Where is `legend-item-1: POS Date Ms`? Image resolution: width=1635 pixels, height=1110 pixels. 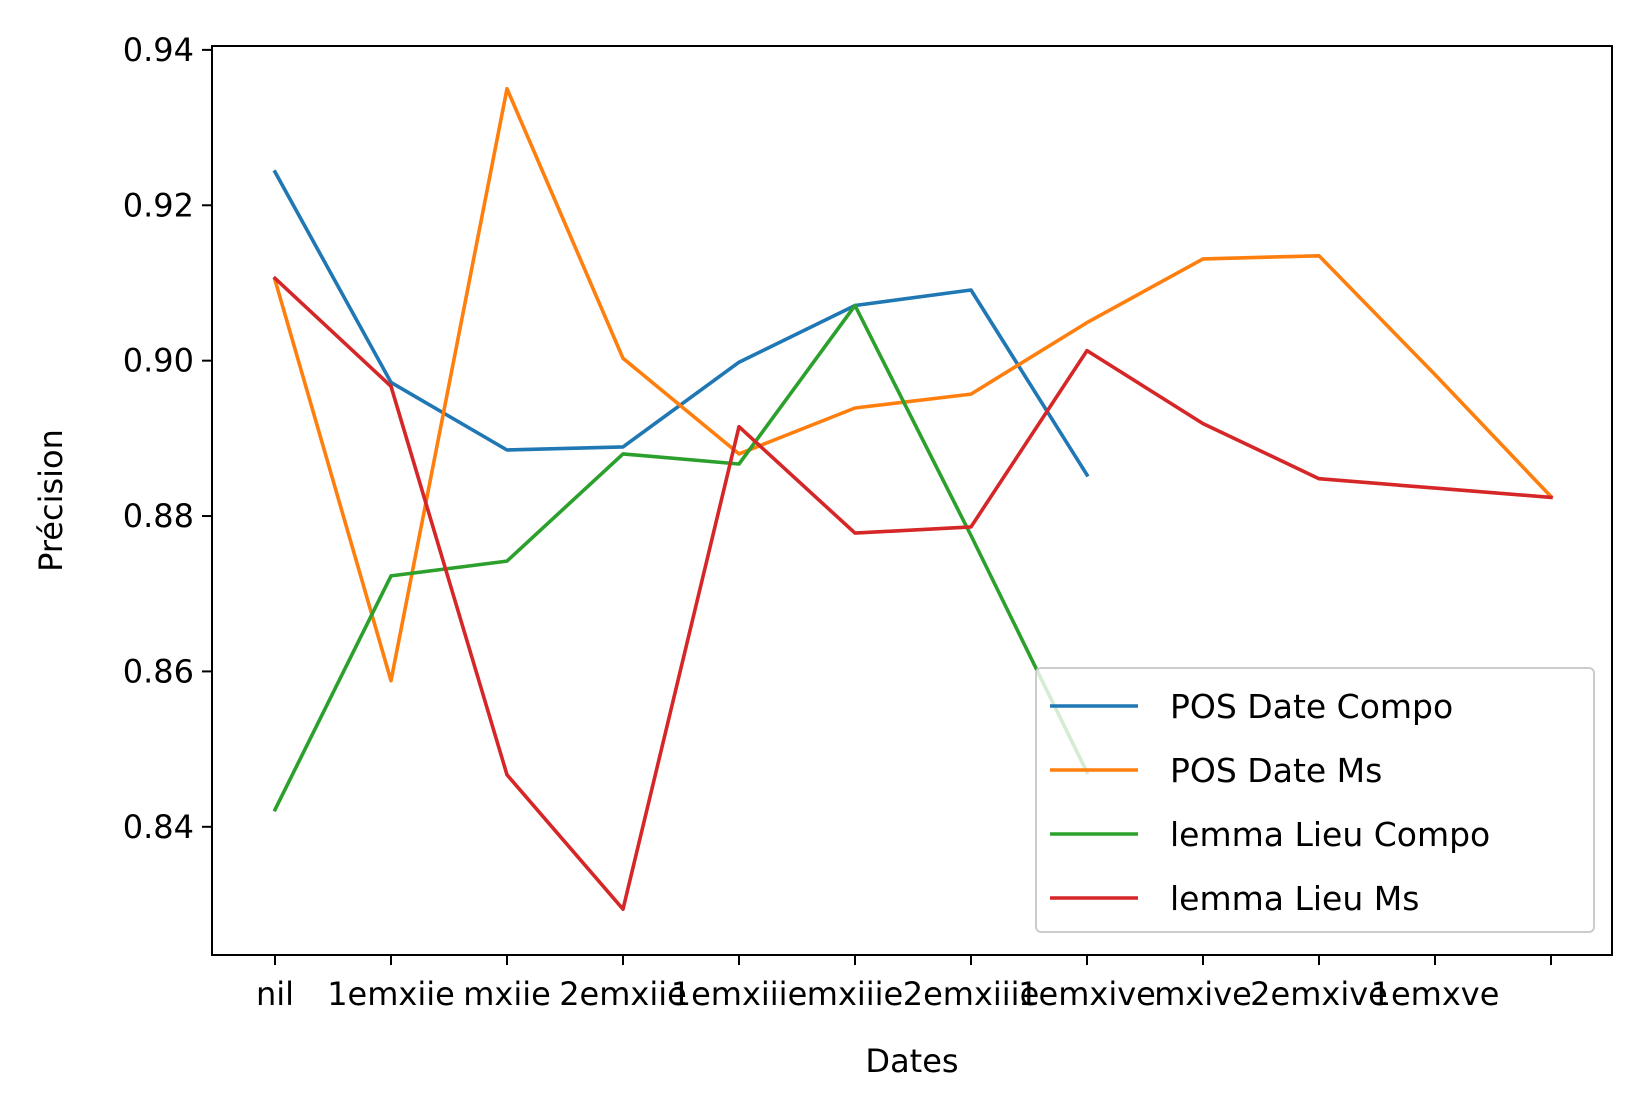
legend-item-1: POS Date Ms is located at coordinates (1216, 770).